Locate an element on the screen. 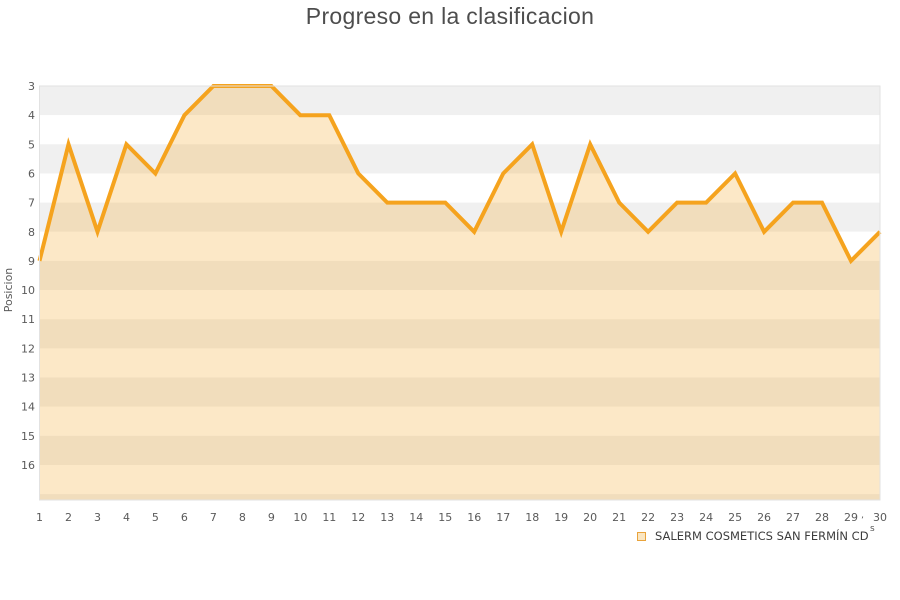  legend-label: SALERM COSMETICS SAN FERMÍN CD is located at coordinates (762, 536).